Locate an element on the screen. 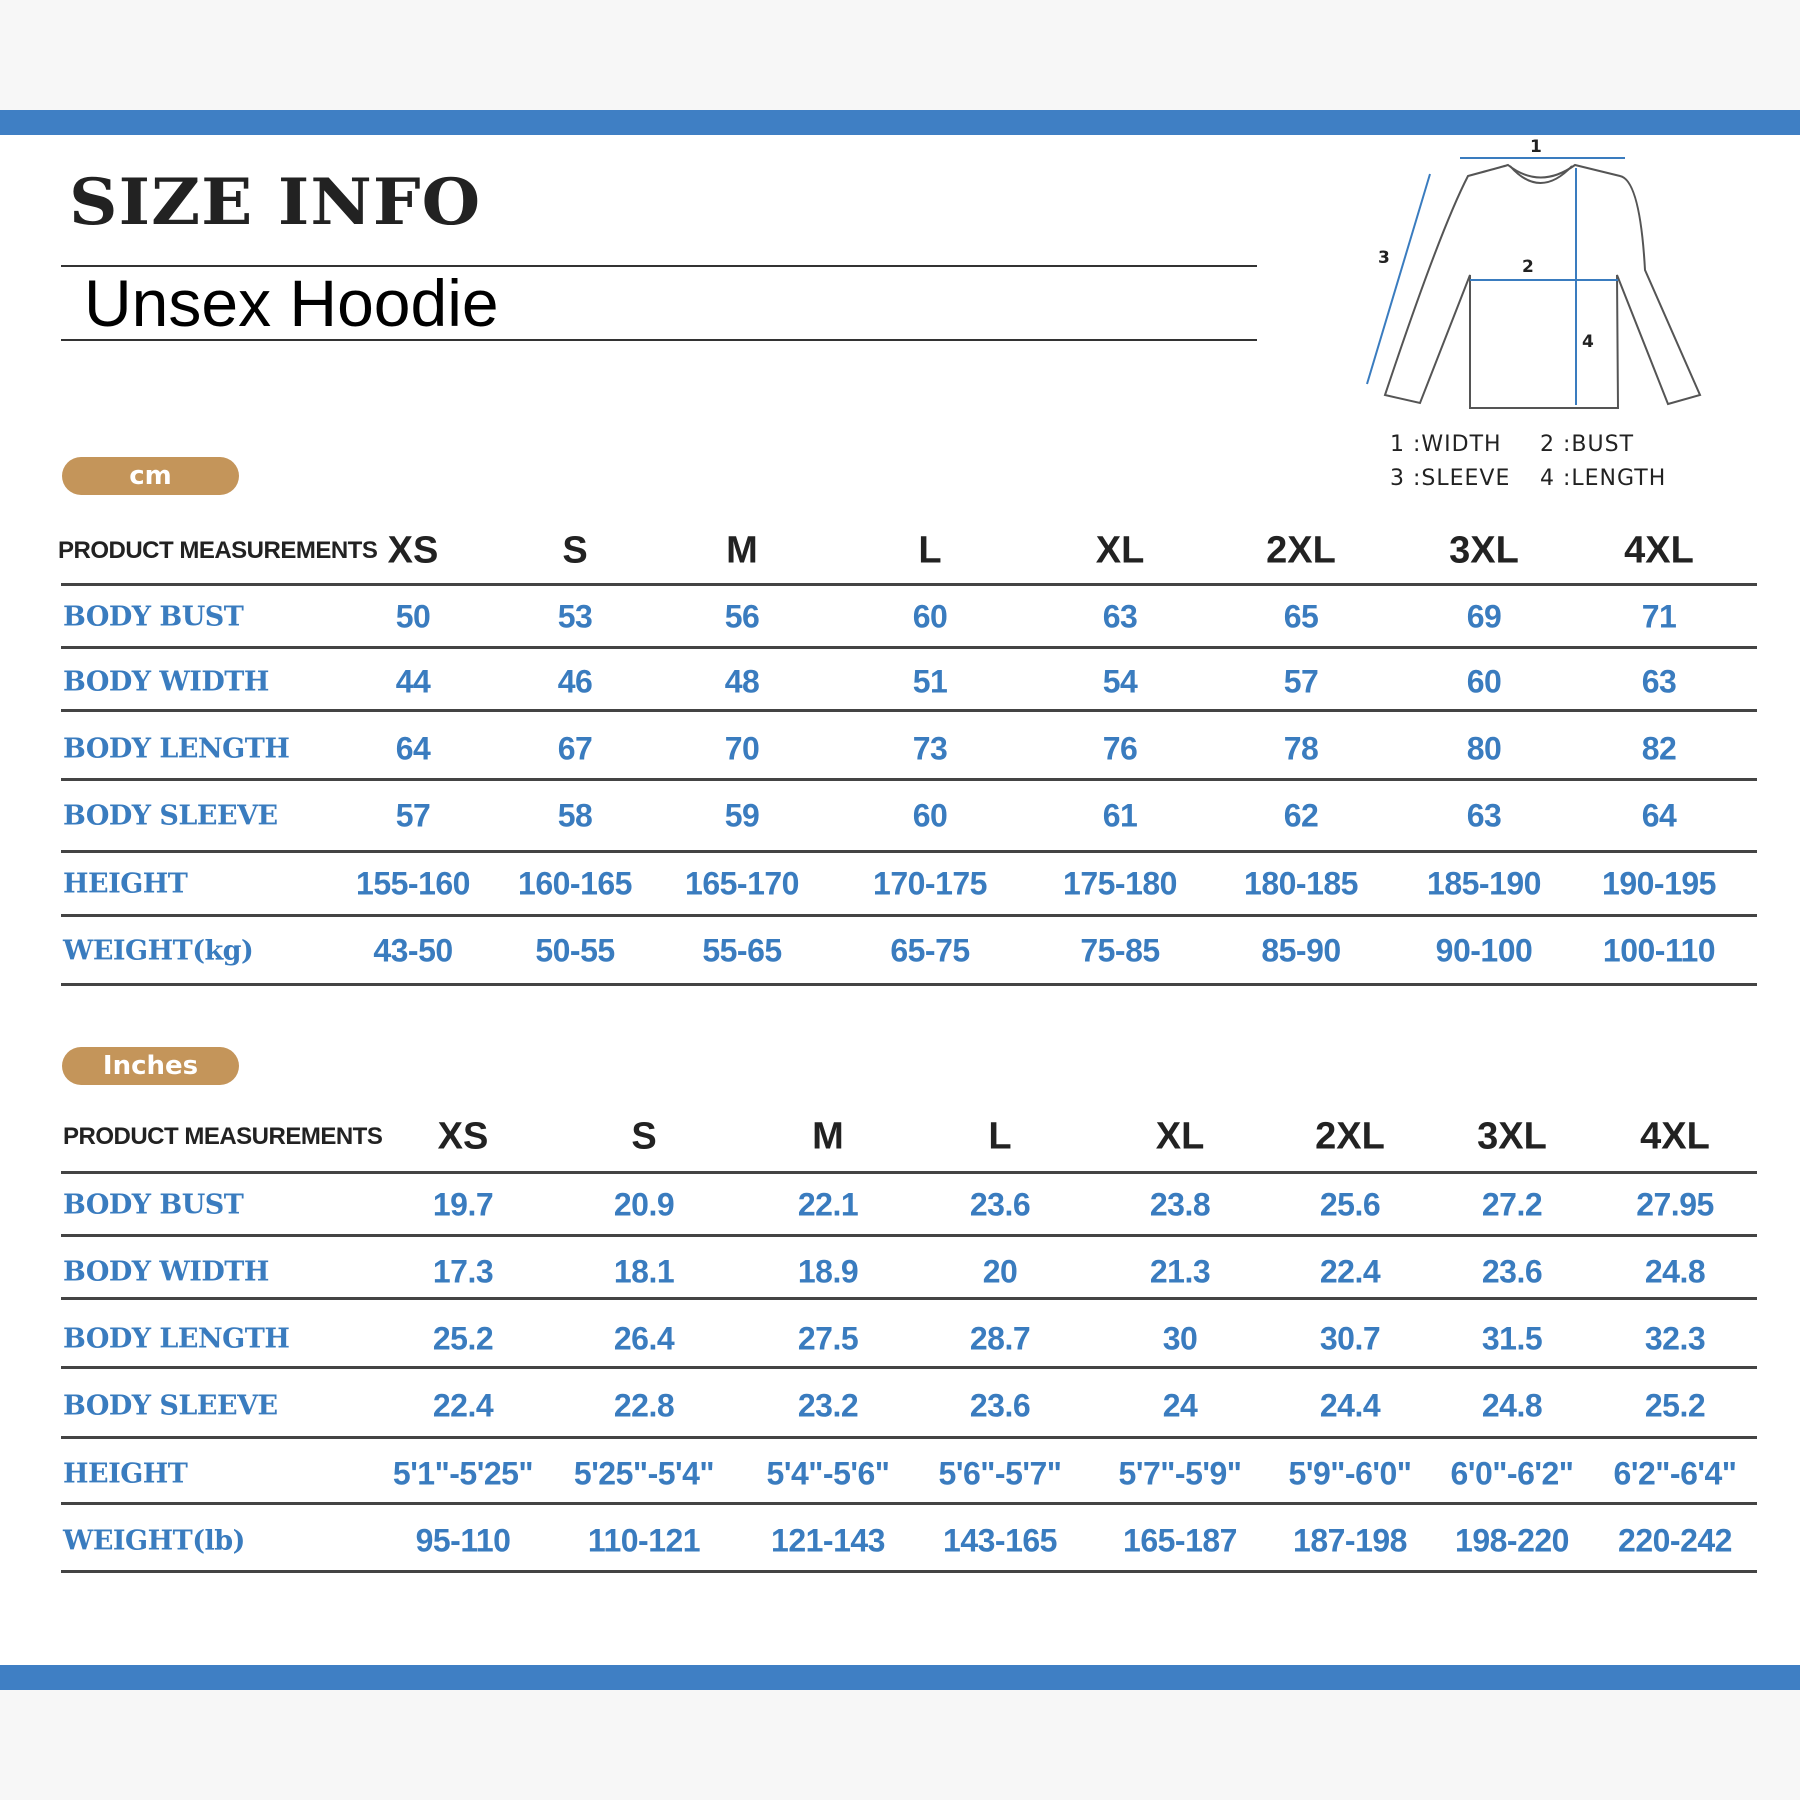 The height and width of the screenshot is (1800, 1800). table-cell: 18.1 is located at coordinates (644, 1271).